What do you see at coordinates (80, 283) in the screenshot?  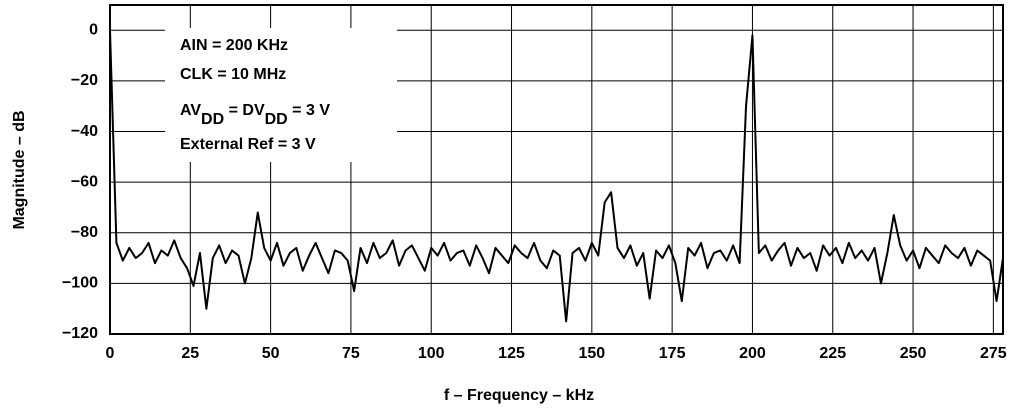 I see `y-tick-label: −100` at bounding box center [80, 283].